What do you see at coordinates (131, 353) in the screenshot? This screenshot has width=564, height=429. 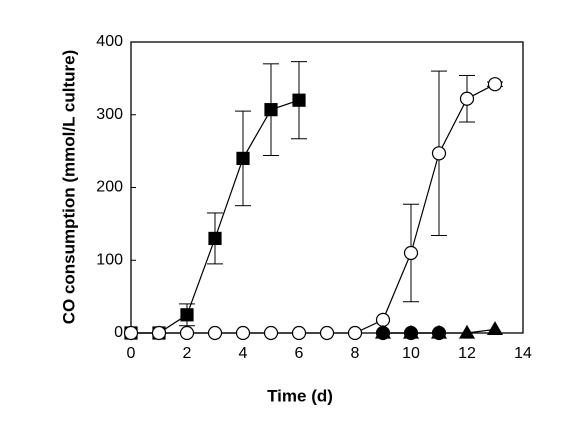 I see `x-tick-label: 0` at bounding box center [131, 353].